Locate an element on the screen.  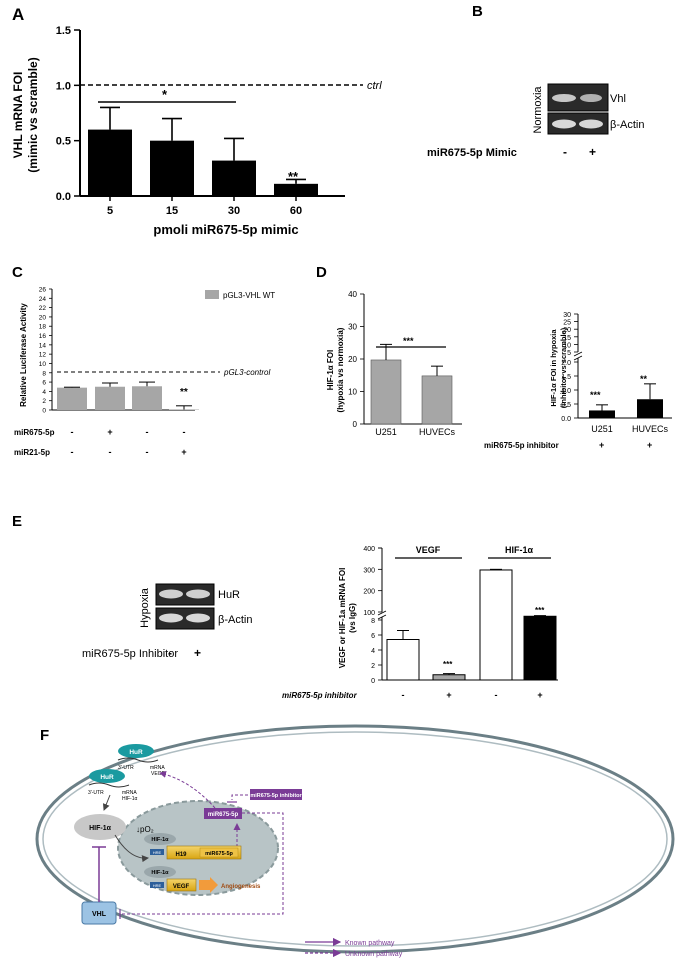
a-y-tick-label: 0.0 is located at coordinates (63, 197).